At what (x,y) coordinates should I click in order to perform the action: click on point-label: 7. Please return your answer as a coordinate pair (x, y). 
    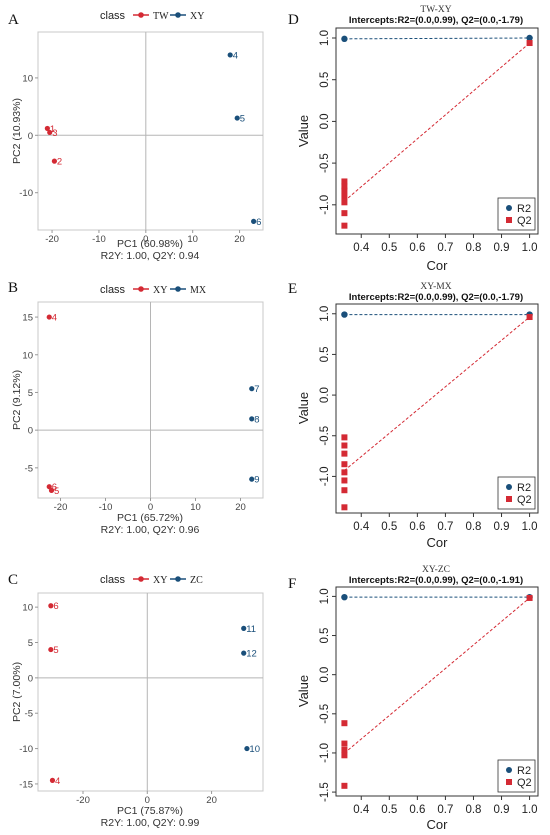
    Looking at the image, I should click on (256, 389).